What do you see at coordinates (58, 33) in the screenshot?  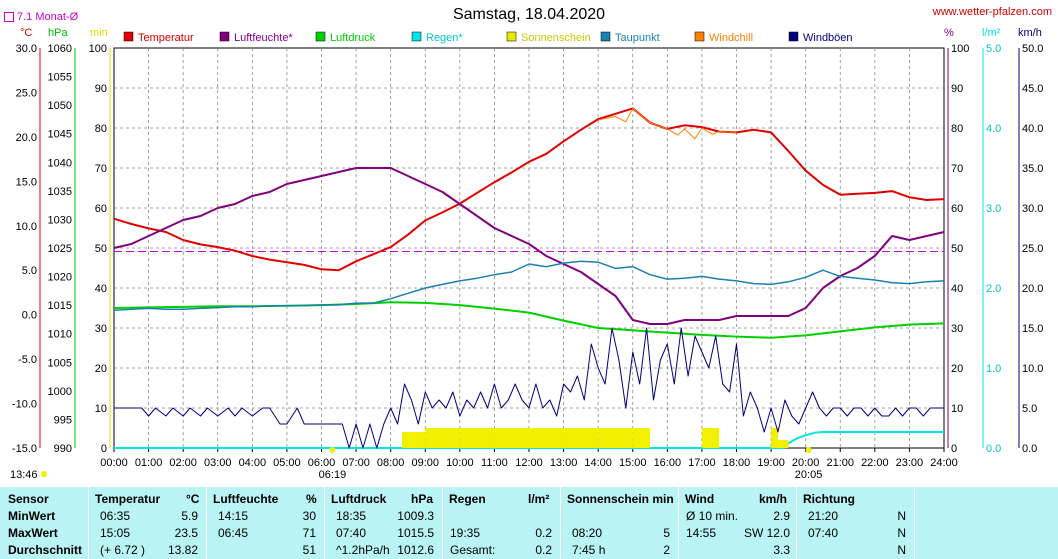 I see `left-axis-unit: hPa` at bounding box center [58, 33].